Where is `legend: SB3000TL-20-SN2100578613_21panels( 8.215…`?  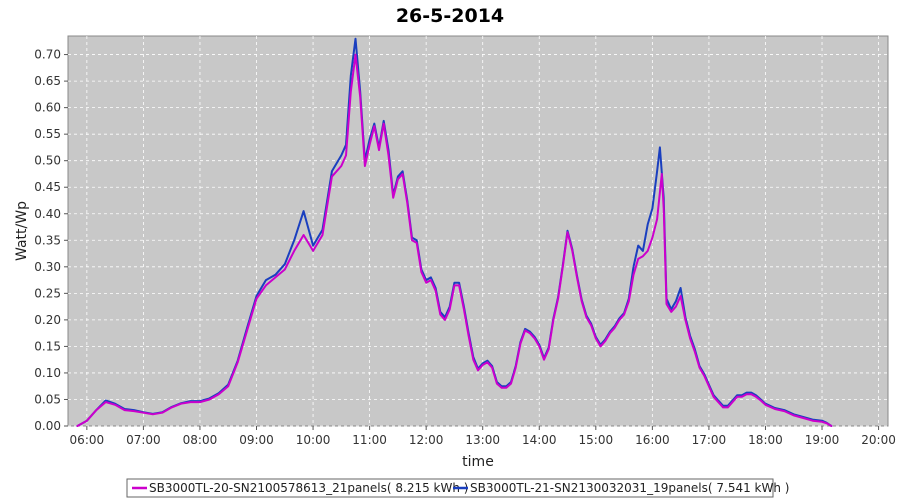
legend: SB3000TL-20-SN2100578613_21panels( 8.215… is located at coordinates (457, 488).